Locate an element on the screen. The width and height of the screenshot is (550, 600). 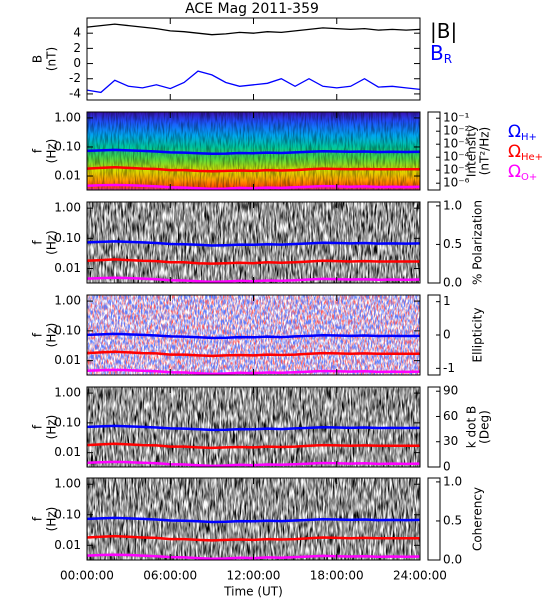
colorbar-tick-label: 10⁻¹ is located at coordinates (456, 118).